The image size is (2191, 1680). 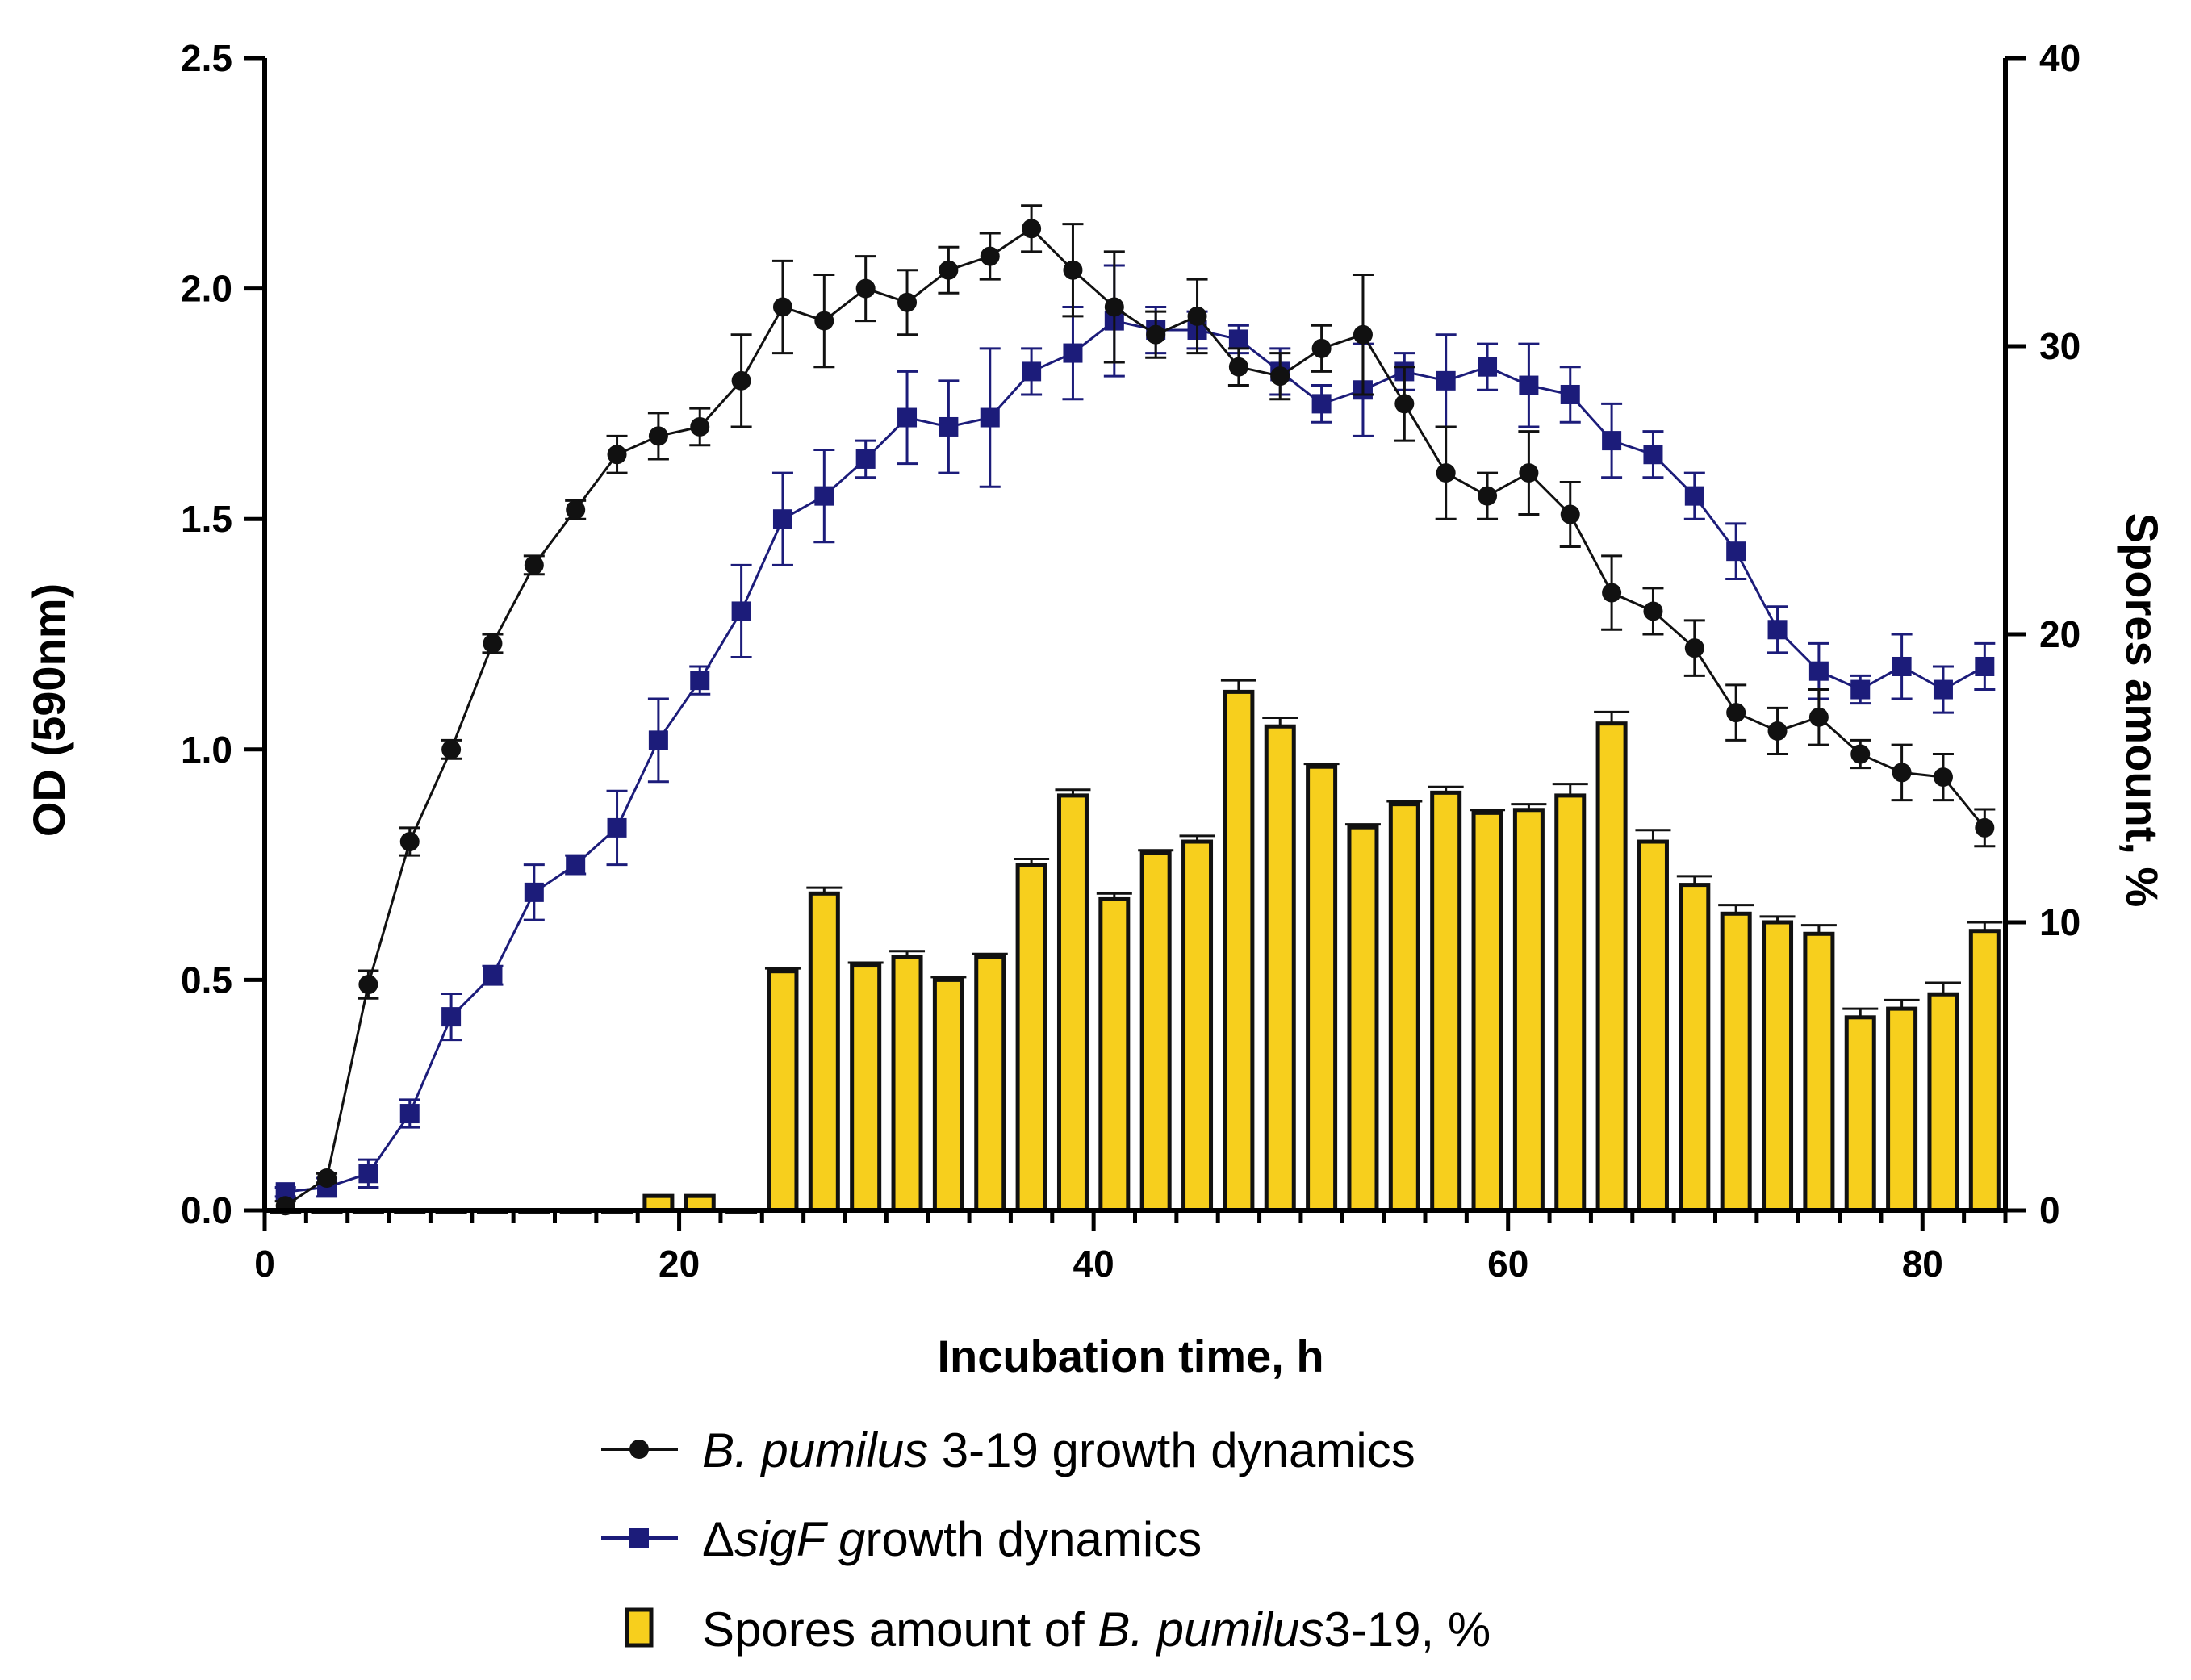 What do you see at coordinates (1130, 1356) in the screenshot?
I see `x-axis-label: Incubation time, h` at bounding box center [1130, 1356].